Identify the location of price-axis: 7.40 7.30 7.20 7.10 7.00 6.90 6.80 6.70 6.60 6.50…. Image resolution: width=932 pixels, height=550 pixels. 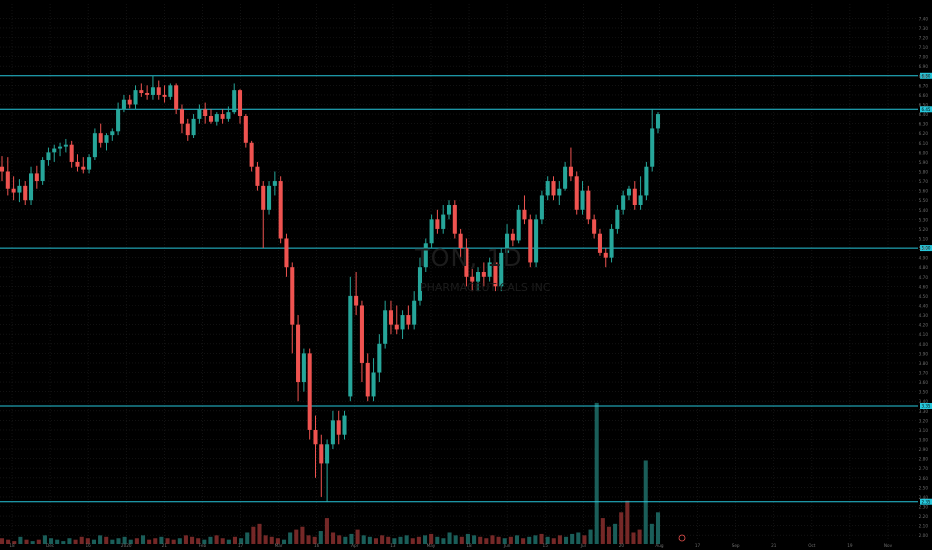
(924, 277).